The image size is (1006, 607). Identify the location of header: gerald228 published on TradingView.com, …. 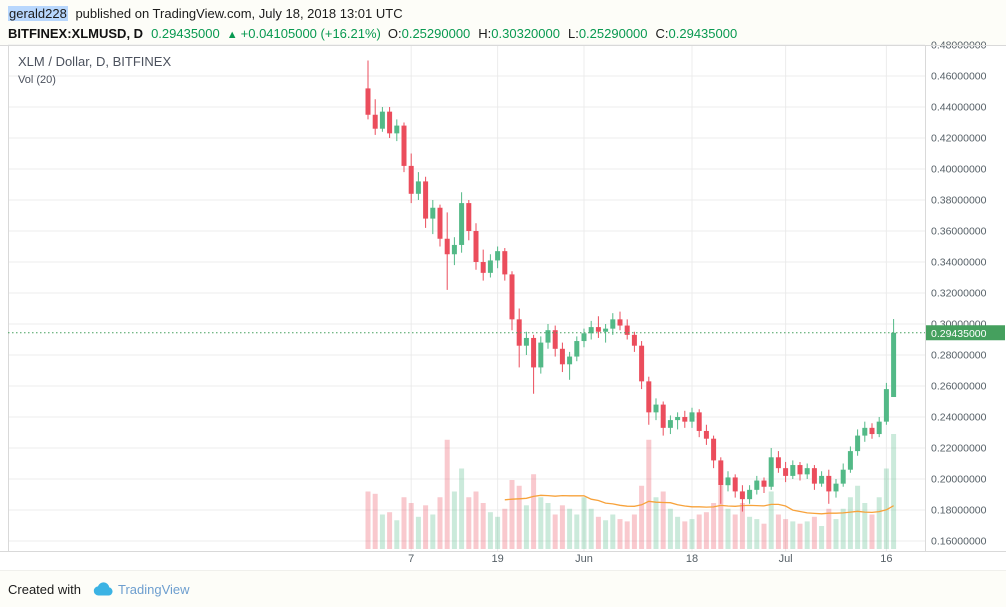
(503, 22).